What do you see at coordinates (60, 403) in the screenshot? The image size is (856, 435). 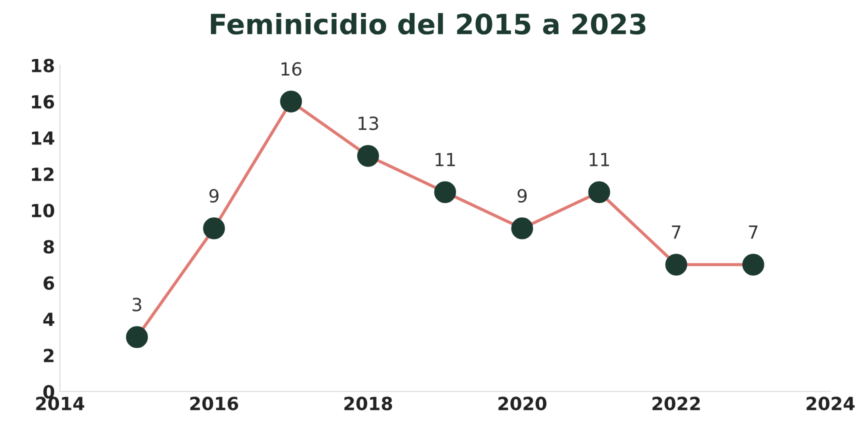 I see `x-tick-label: 2014` at bounding box center [60, 403].